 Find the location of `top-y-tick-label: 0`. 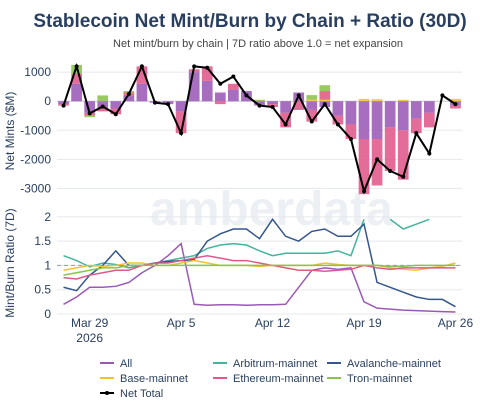

top-y-tick-label: 0 is located at coordinates (47, 101).